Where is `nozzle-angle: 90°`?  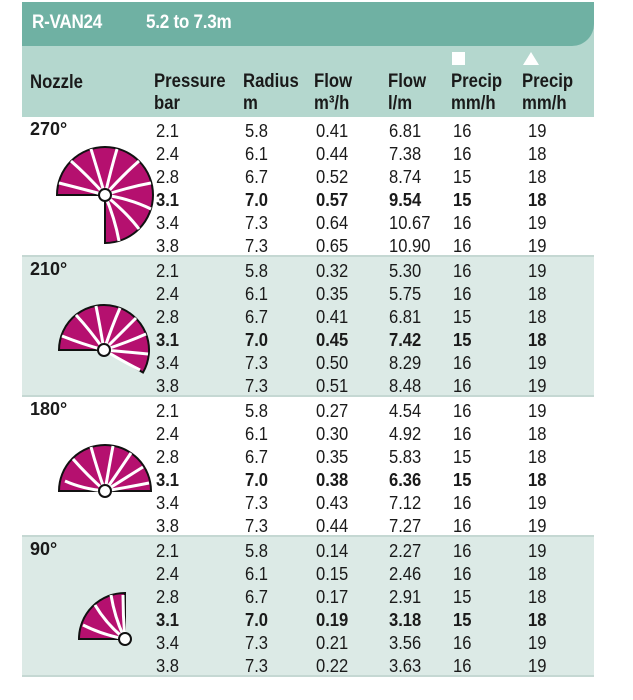 nozzle-angle: 90° is located at coordinates (44, 549).